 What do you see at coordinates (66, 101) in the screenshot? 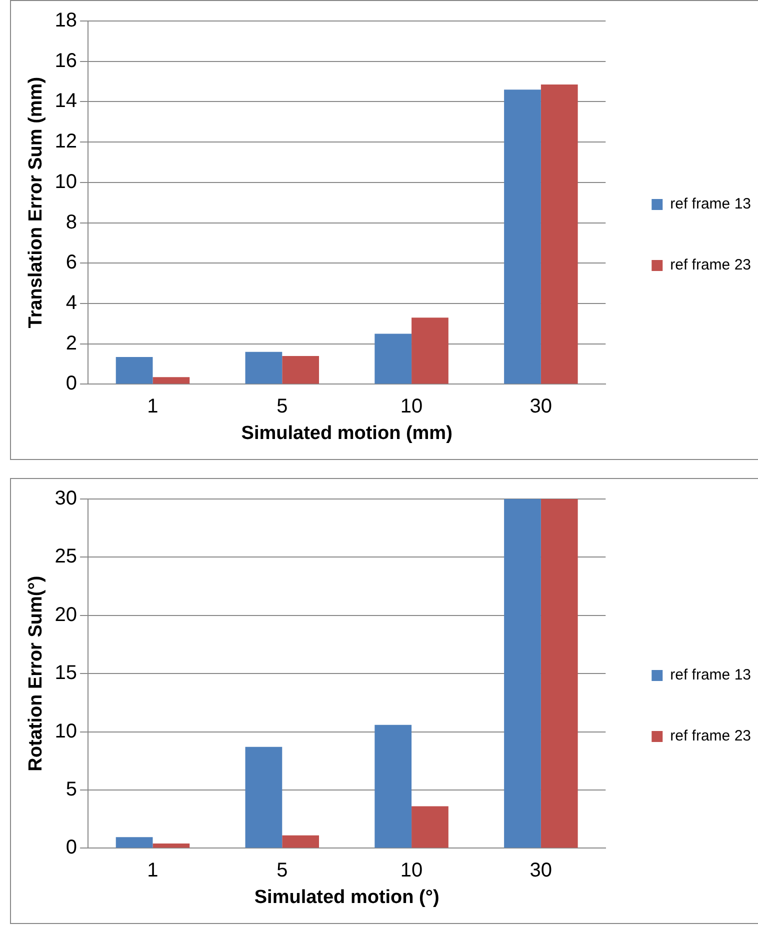
I see `y-tick-label: 14` at bounding box center [66, 101].